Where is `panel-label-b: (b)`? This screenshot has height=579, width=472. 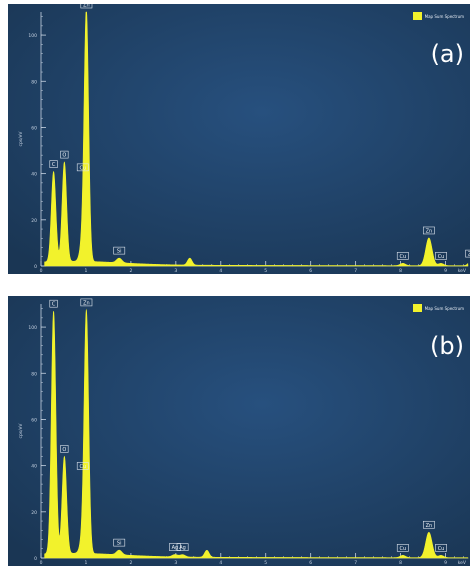
panel-label-b: (b) is located at coordinates (447, 346).